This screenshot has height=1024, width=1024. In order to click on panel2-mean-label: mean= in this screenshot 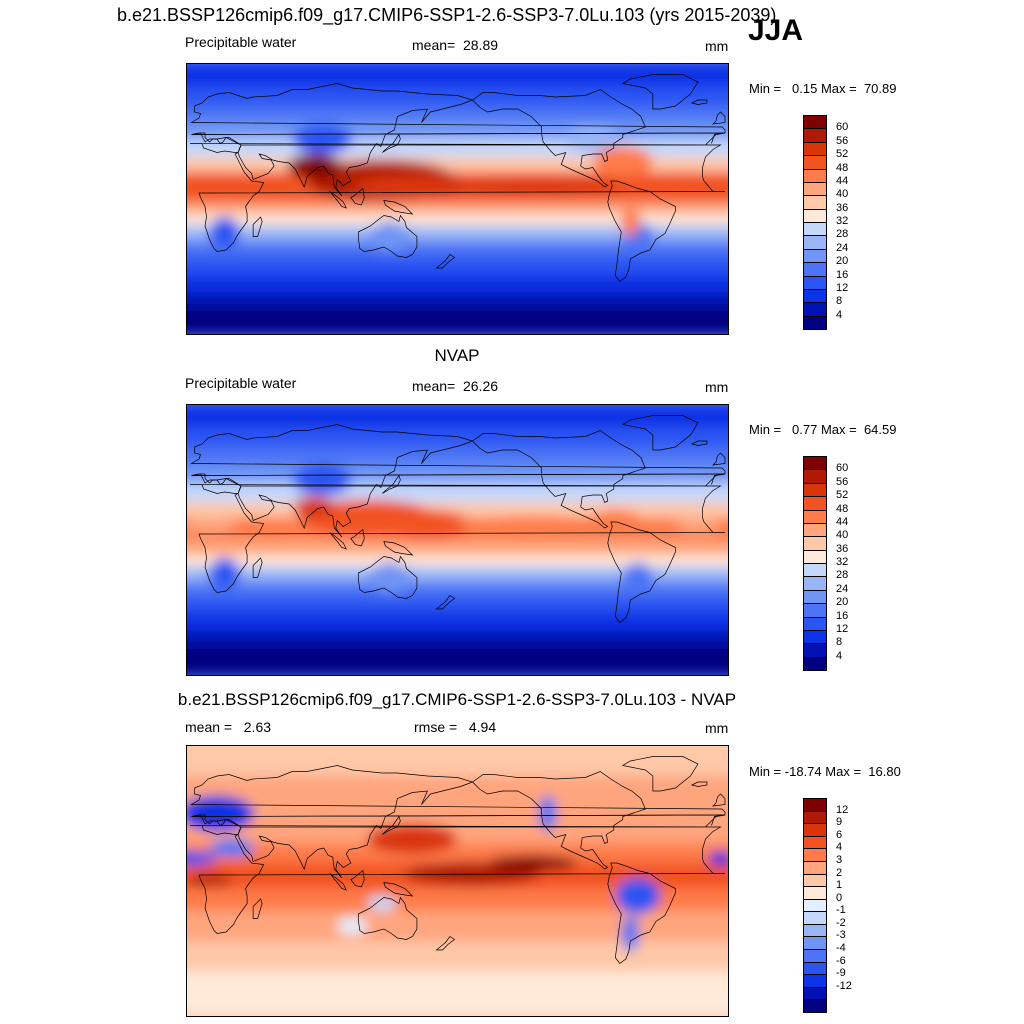, I will do `click(434, 386)`.